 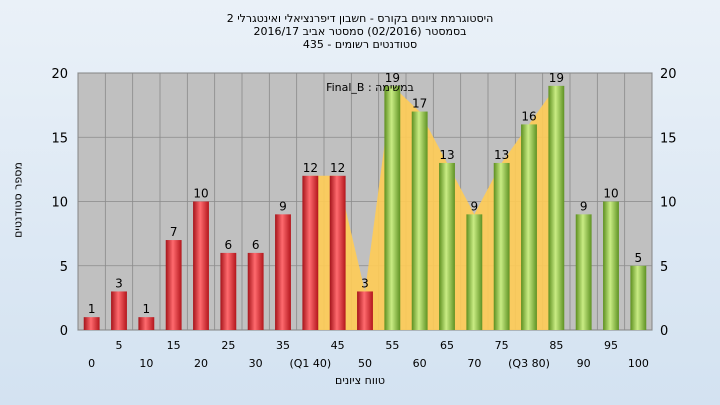 I want to click on x-tick-label-55: 55, so click(x=392, y=345).